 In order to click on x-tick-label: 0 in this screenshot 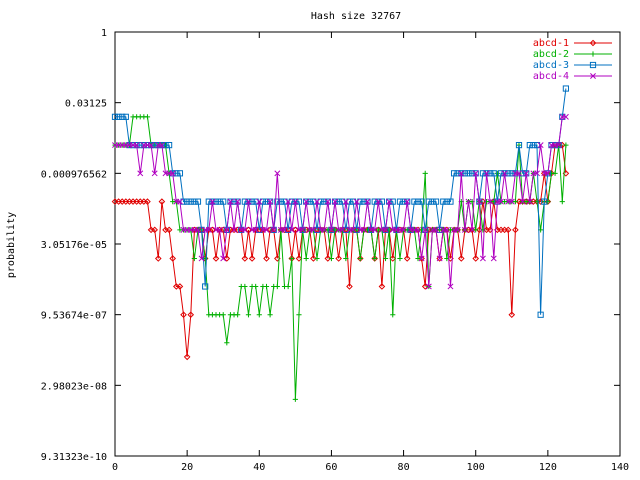, I will do `click(115, 467)`.